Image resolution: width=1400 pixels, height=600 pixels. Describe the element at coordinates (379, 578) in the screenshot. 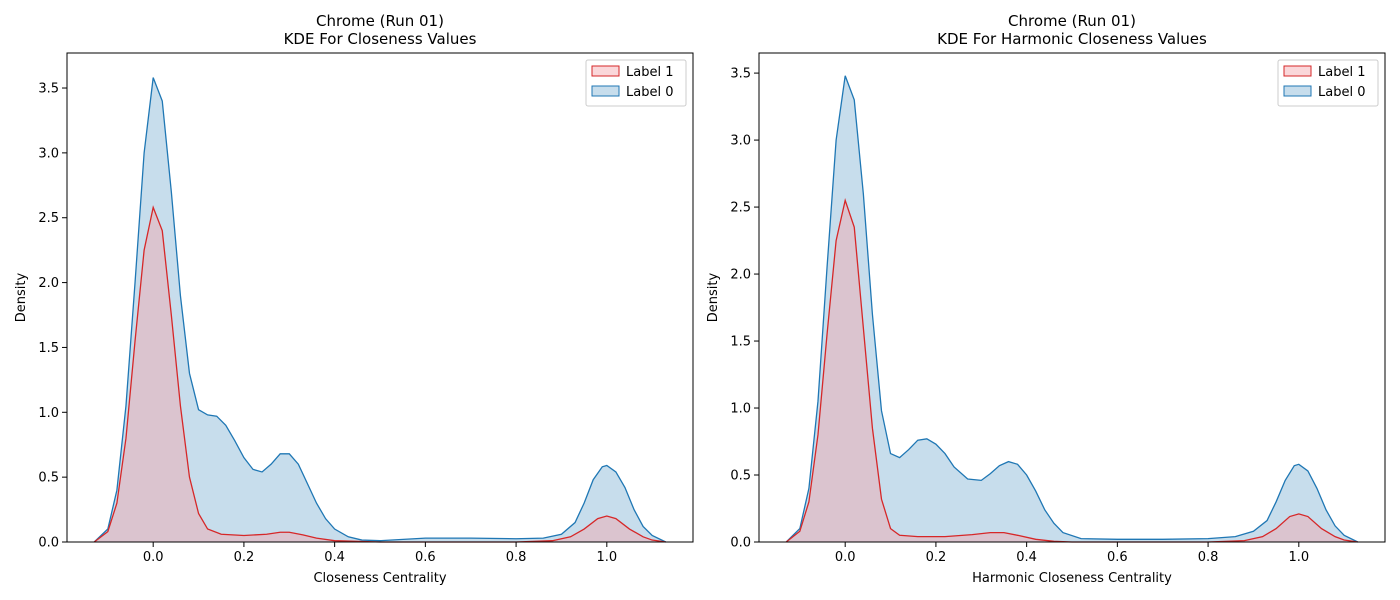

I see `x-axis-label: Closeness Centrality` at that location.